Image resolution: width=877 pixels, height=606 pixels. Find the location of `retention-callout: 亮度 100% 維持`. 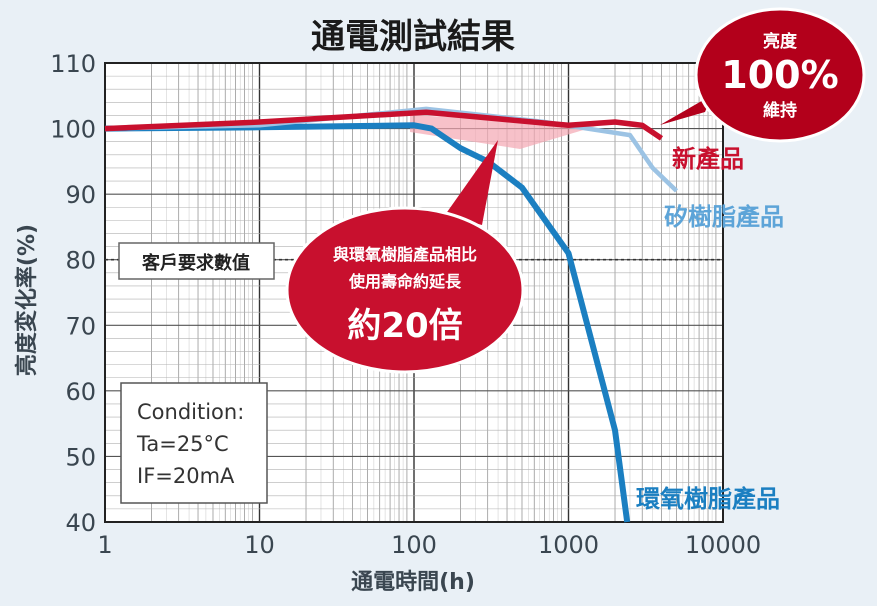

retention-callout: 亮度 100% 維持 is located at coordinates (763, 75).